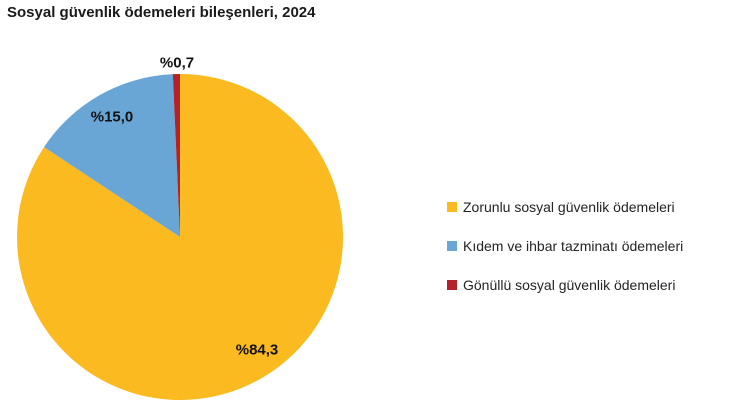 This screenshot has height=407, width=750. I want to click on legend-item-zorunlu: Zorunlu sosyal güvenlik ödemeleri, so click(565, 206).